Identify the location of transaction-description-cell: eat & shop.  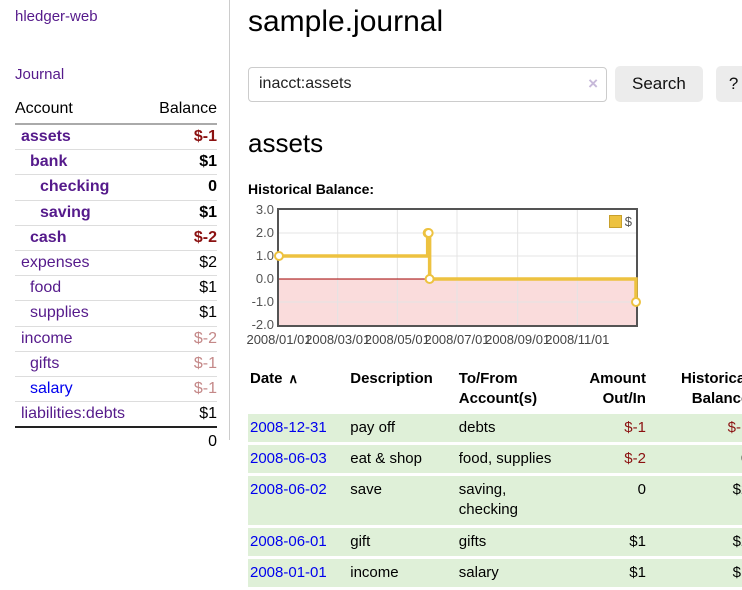
(402, 458).